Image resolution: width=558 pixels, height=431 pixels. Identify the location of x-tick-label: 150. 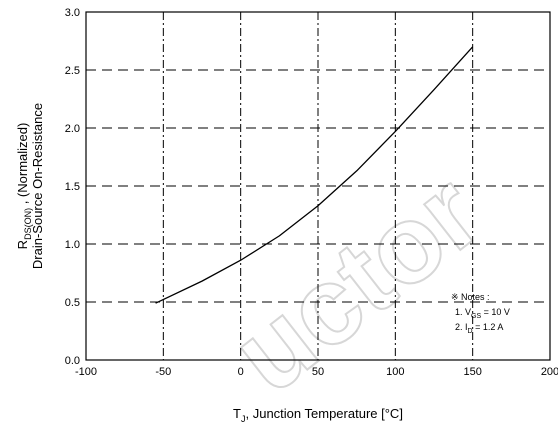
(472, 372).